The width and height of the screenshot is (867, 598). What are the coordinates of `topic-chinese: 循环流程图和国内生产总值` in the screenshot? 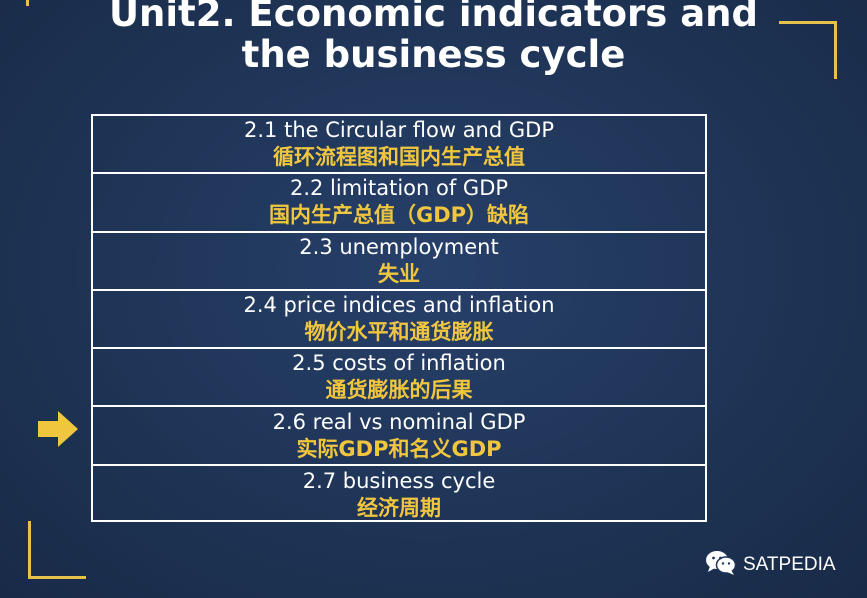 It's located at (399, 157).